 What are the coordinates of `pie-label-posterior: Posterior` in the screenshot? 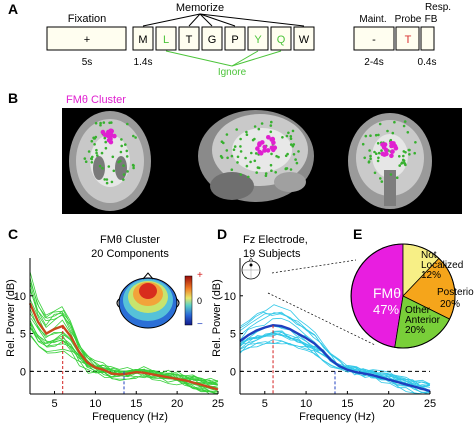 It's located at (455, 292).